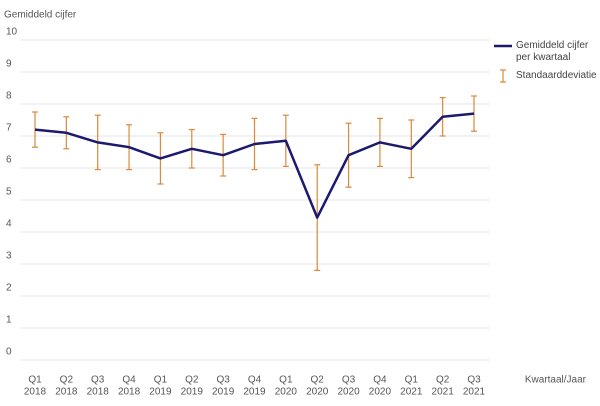 The height and width of the screenshot is (406, 600). What do you see at coordinates (9, 256) in the screenshot?
I see `y-tick-label: 3` at bounding box center [9, 256].